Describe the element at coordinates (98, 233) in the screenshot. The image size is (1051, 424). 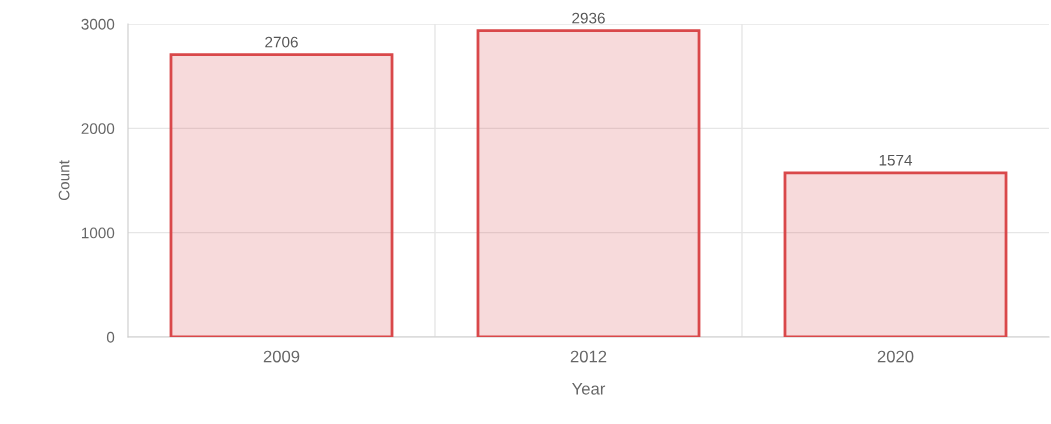
I see `y-tick-label: 1000` at that location.